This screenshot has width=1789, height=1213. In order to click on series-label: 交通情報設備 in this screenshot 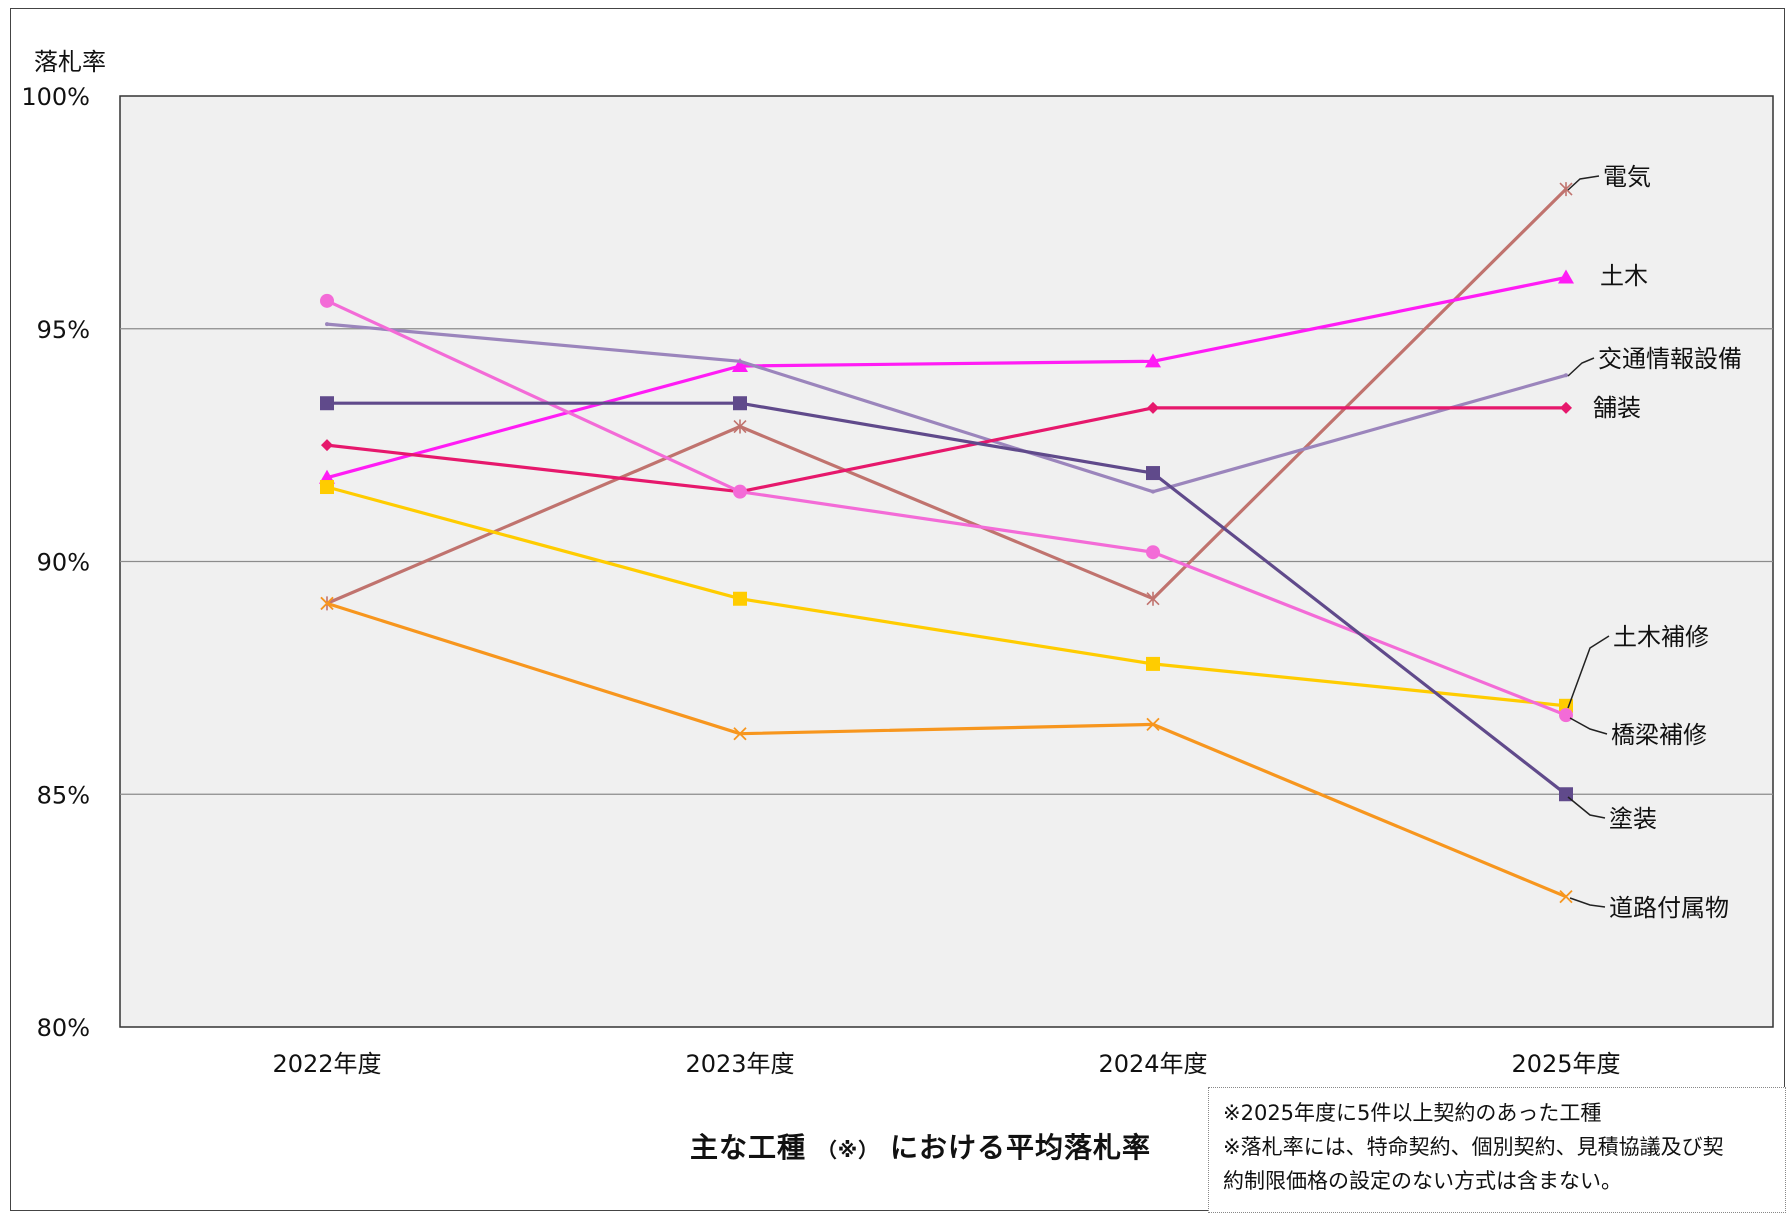, I will do `click(1670, 359)`.